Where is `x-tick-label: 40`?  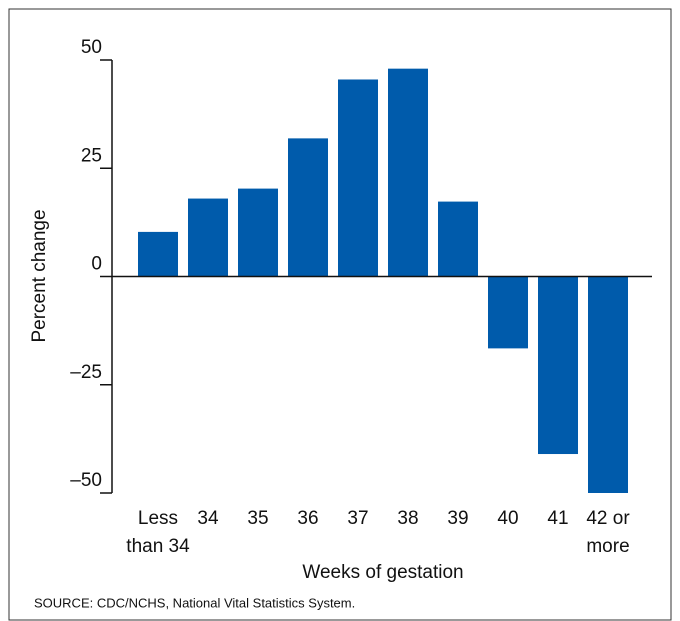
x-tick-label: 40 is located at coordinates (508, 518).